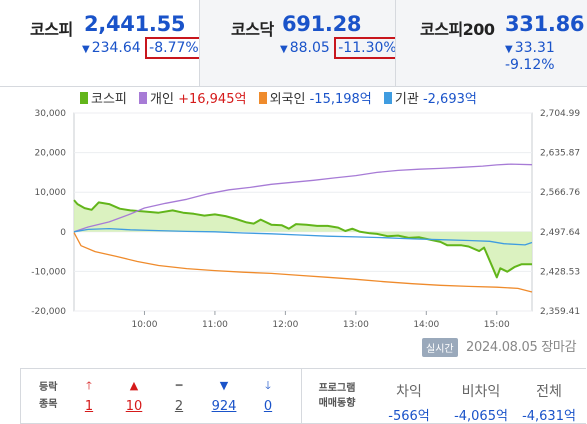  What do you see at coordinates (48, 396) in the screenshot?
I see `breadth-label: 등락 종목` at bounding box center [48, 396].